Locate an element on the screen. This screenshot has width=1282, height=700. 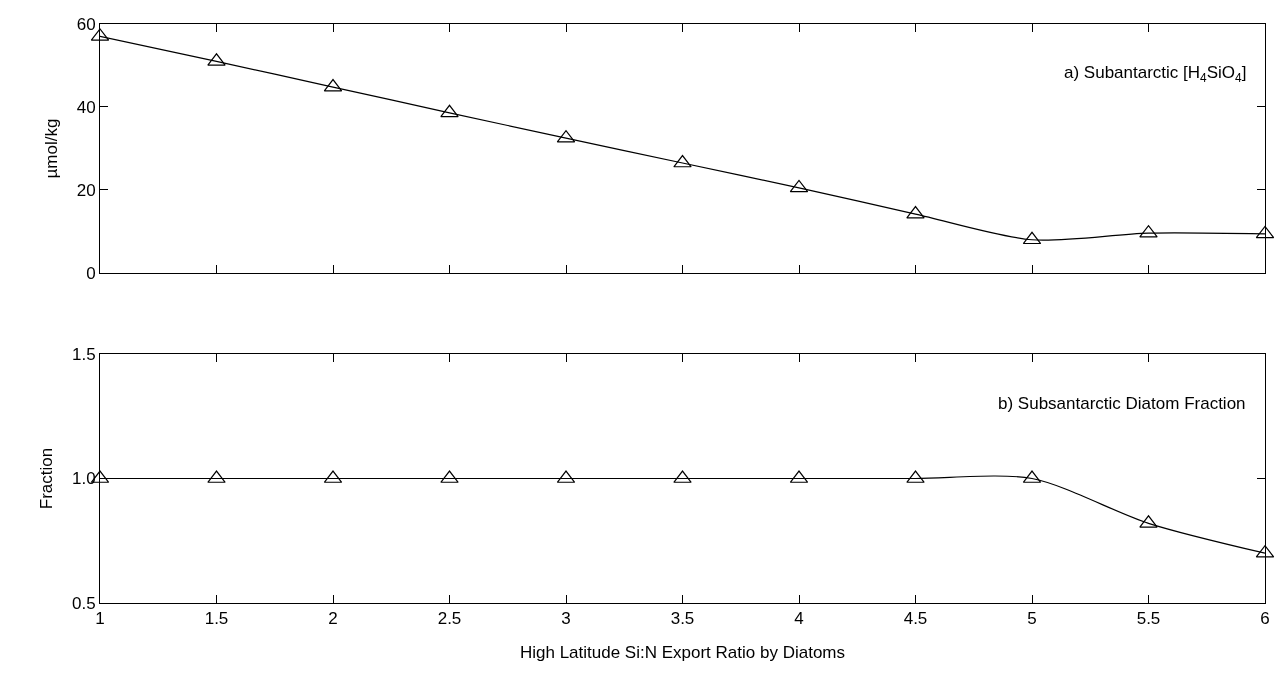
x-axis-title: High Latitude Si:N Export Ratio by Diatoms is located at coordinates (682, 652).